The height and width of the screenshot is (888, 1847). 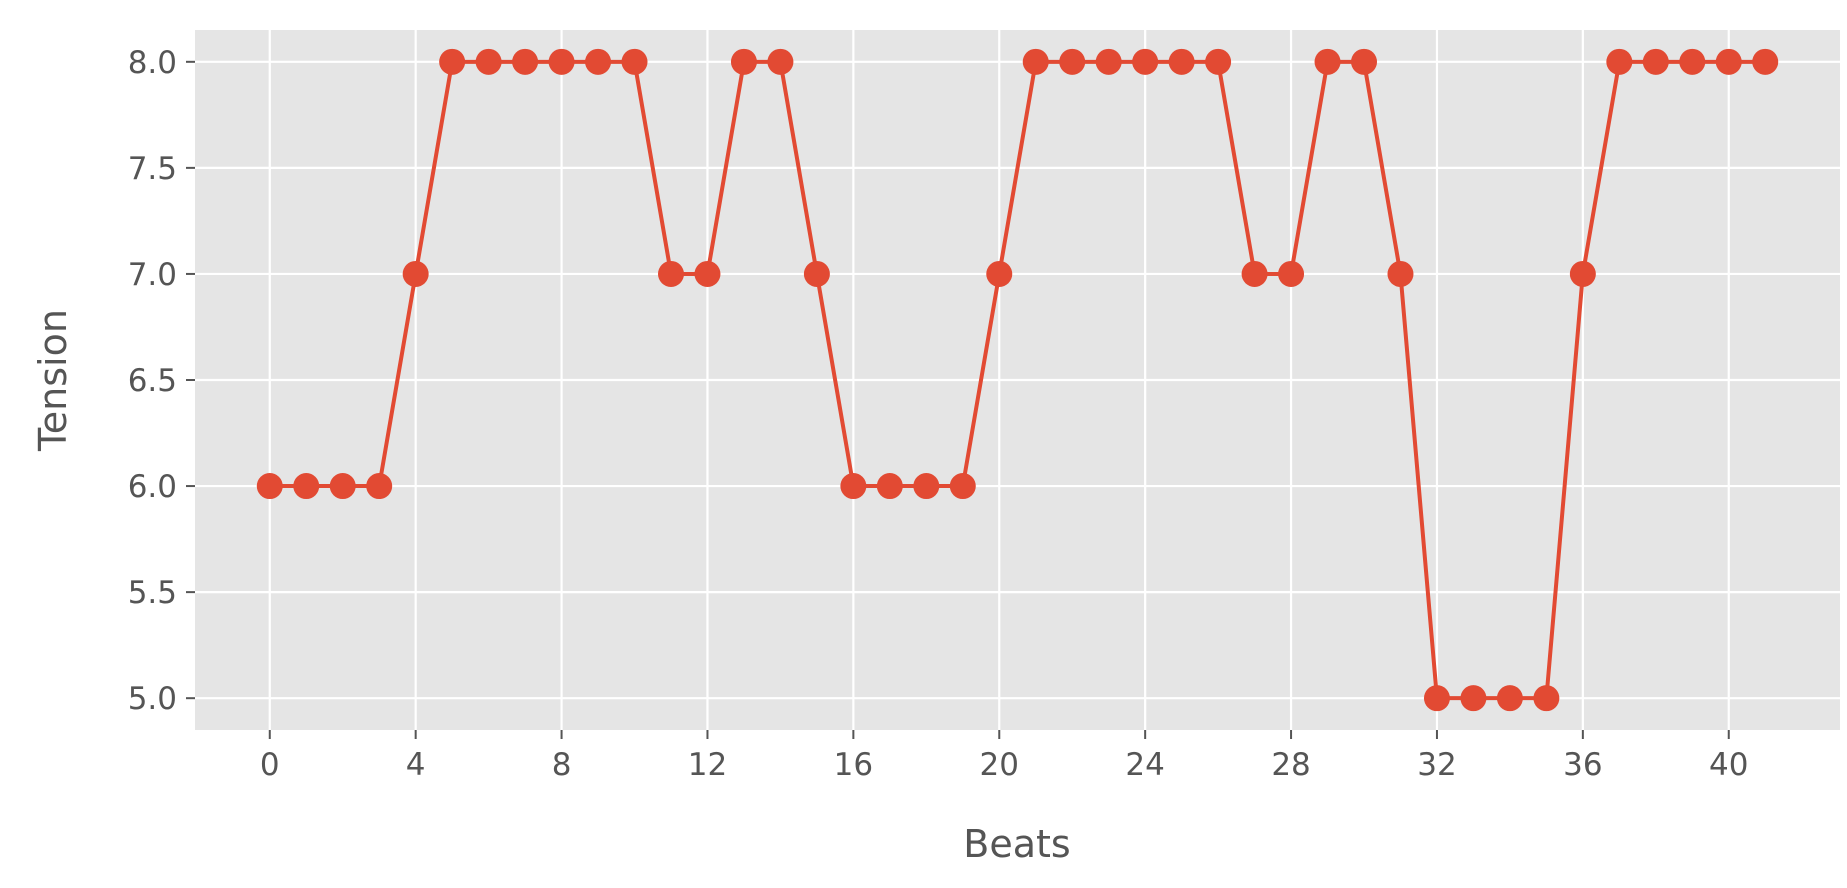 What do you see at coordinates (1016, 844) in the screenshot?
I see `x-axis-label: Beats` at bounding box center [1016, 844].